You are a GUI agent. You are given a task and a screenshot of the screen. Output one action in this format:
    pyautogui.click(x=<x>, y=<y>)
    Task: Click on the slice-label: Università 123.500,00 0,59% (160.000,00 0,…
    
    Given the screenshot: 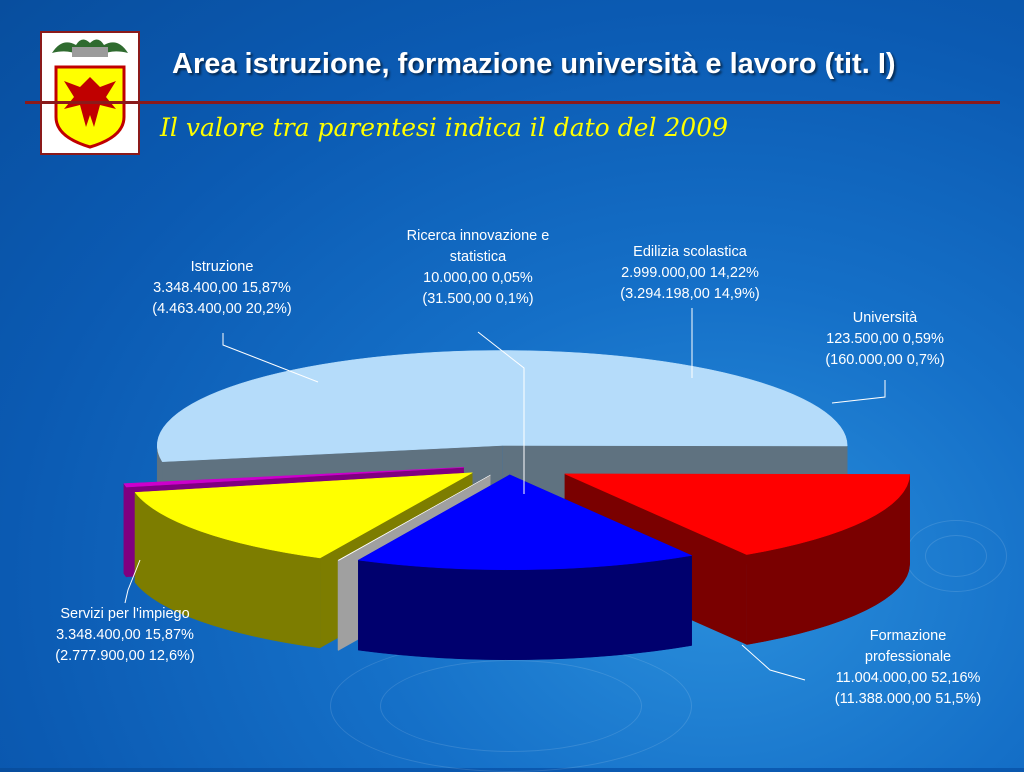 What is the action you would take?
    pyautogui.click(x=884, y=339)
    